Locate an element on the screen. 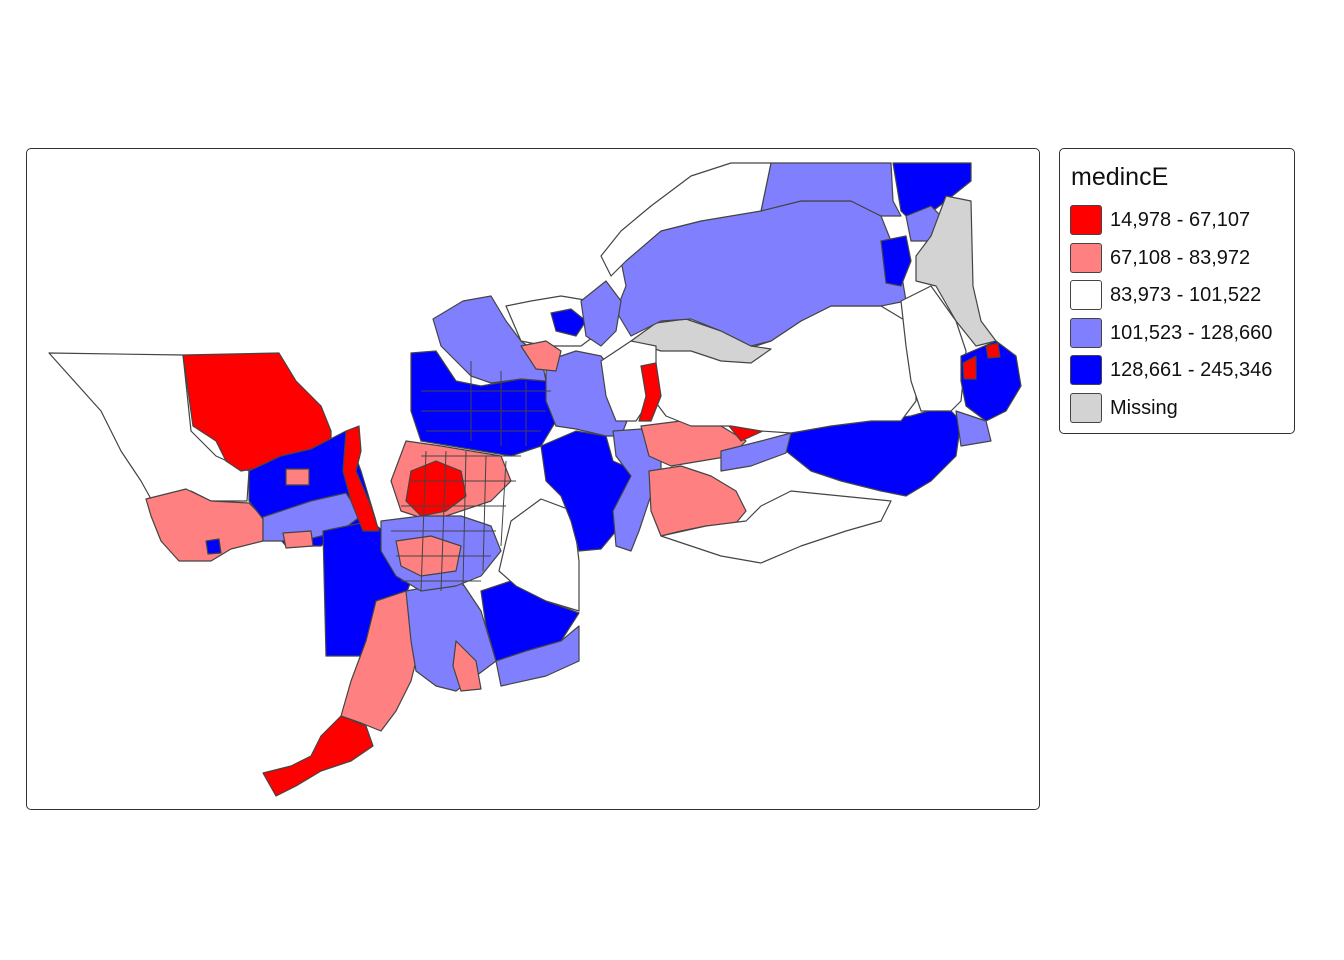  legend-label: 101,523 - 128,660 is located at coordinates (1191, 332).